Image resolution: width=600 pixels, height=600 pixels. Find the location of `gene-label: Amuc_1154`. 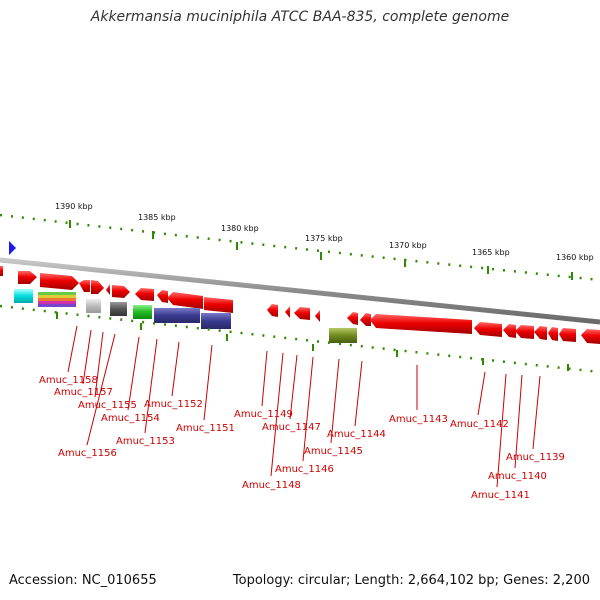

gene-label: Amuc_1154 is located at coordinates (130, 418).